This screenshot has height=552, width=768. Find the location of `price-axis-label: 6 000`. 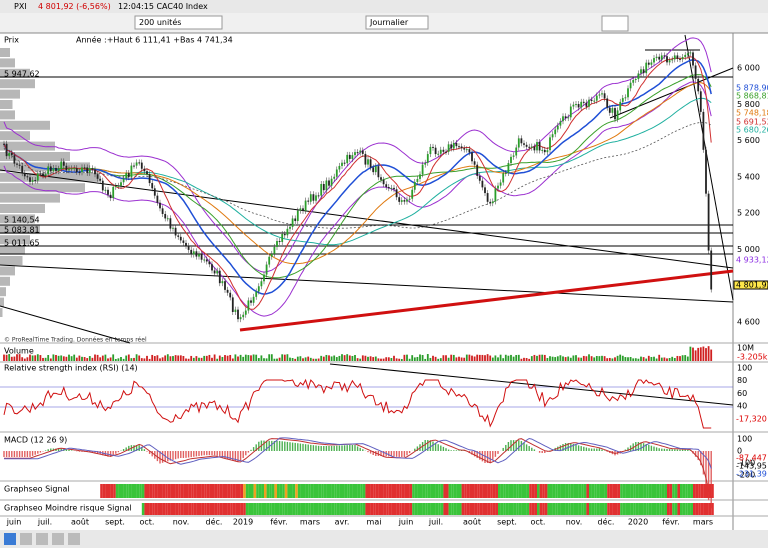

price-axis-label: 6 000 is located at coordinates (748, 68).